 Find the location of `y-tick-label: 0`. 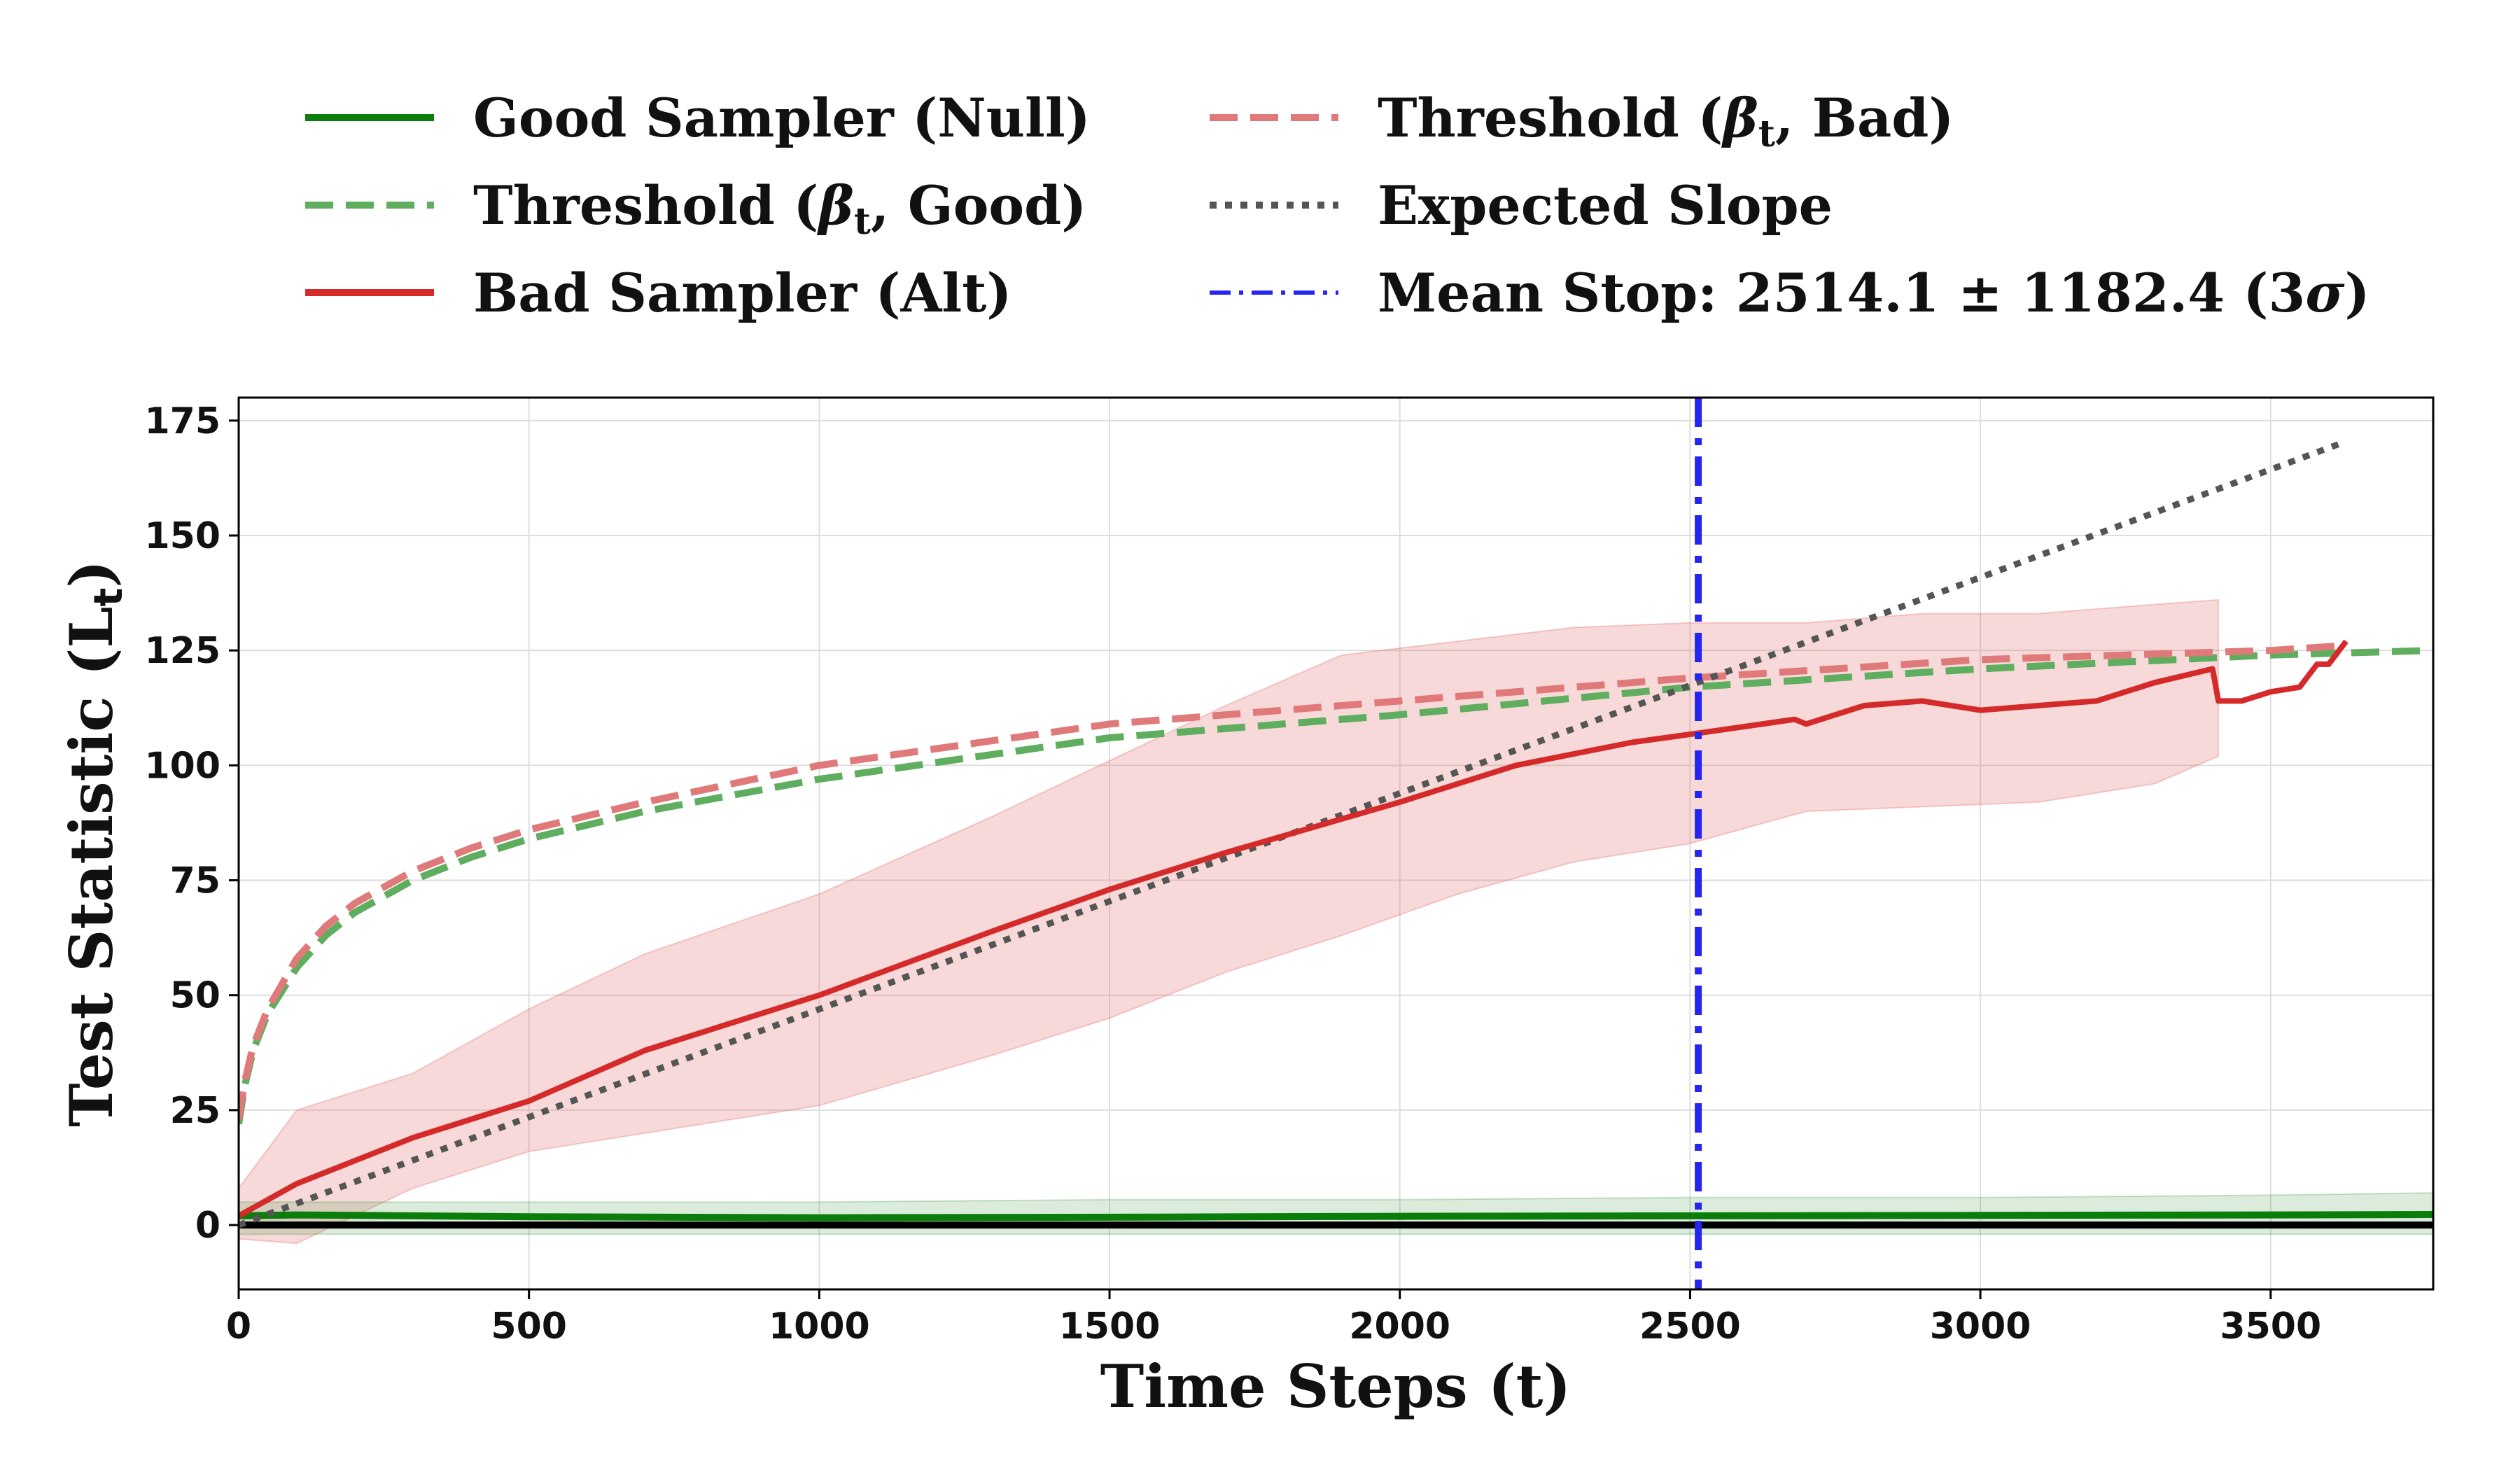

y-tick-label: 0 is located at coordinates (207, 1226).